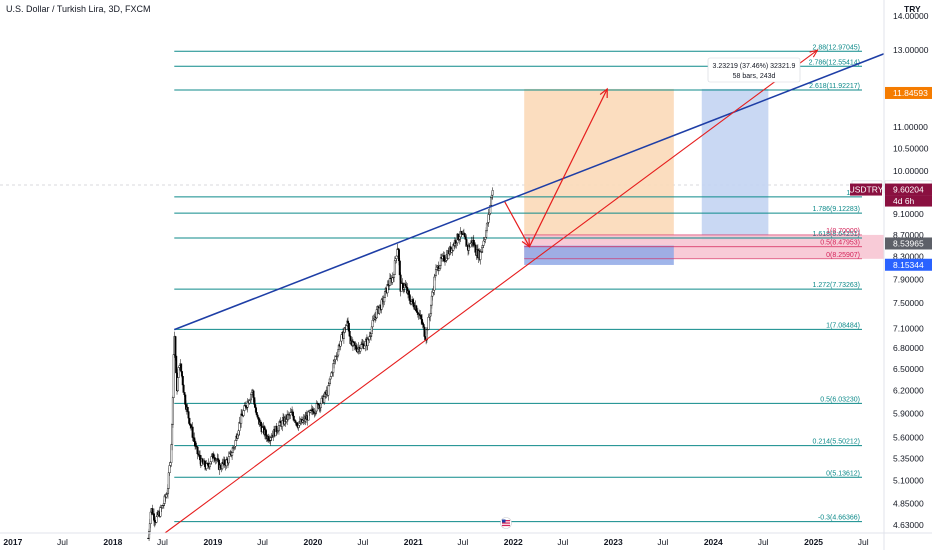  I want to click on x-tick-label: 2019, so click(212, 542).